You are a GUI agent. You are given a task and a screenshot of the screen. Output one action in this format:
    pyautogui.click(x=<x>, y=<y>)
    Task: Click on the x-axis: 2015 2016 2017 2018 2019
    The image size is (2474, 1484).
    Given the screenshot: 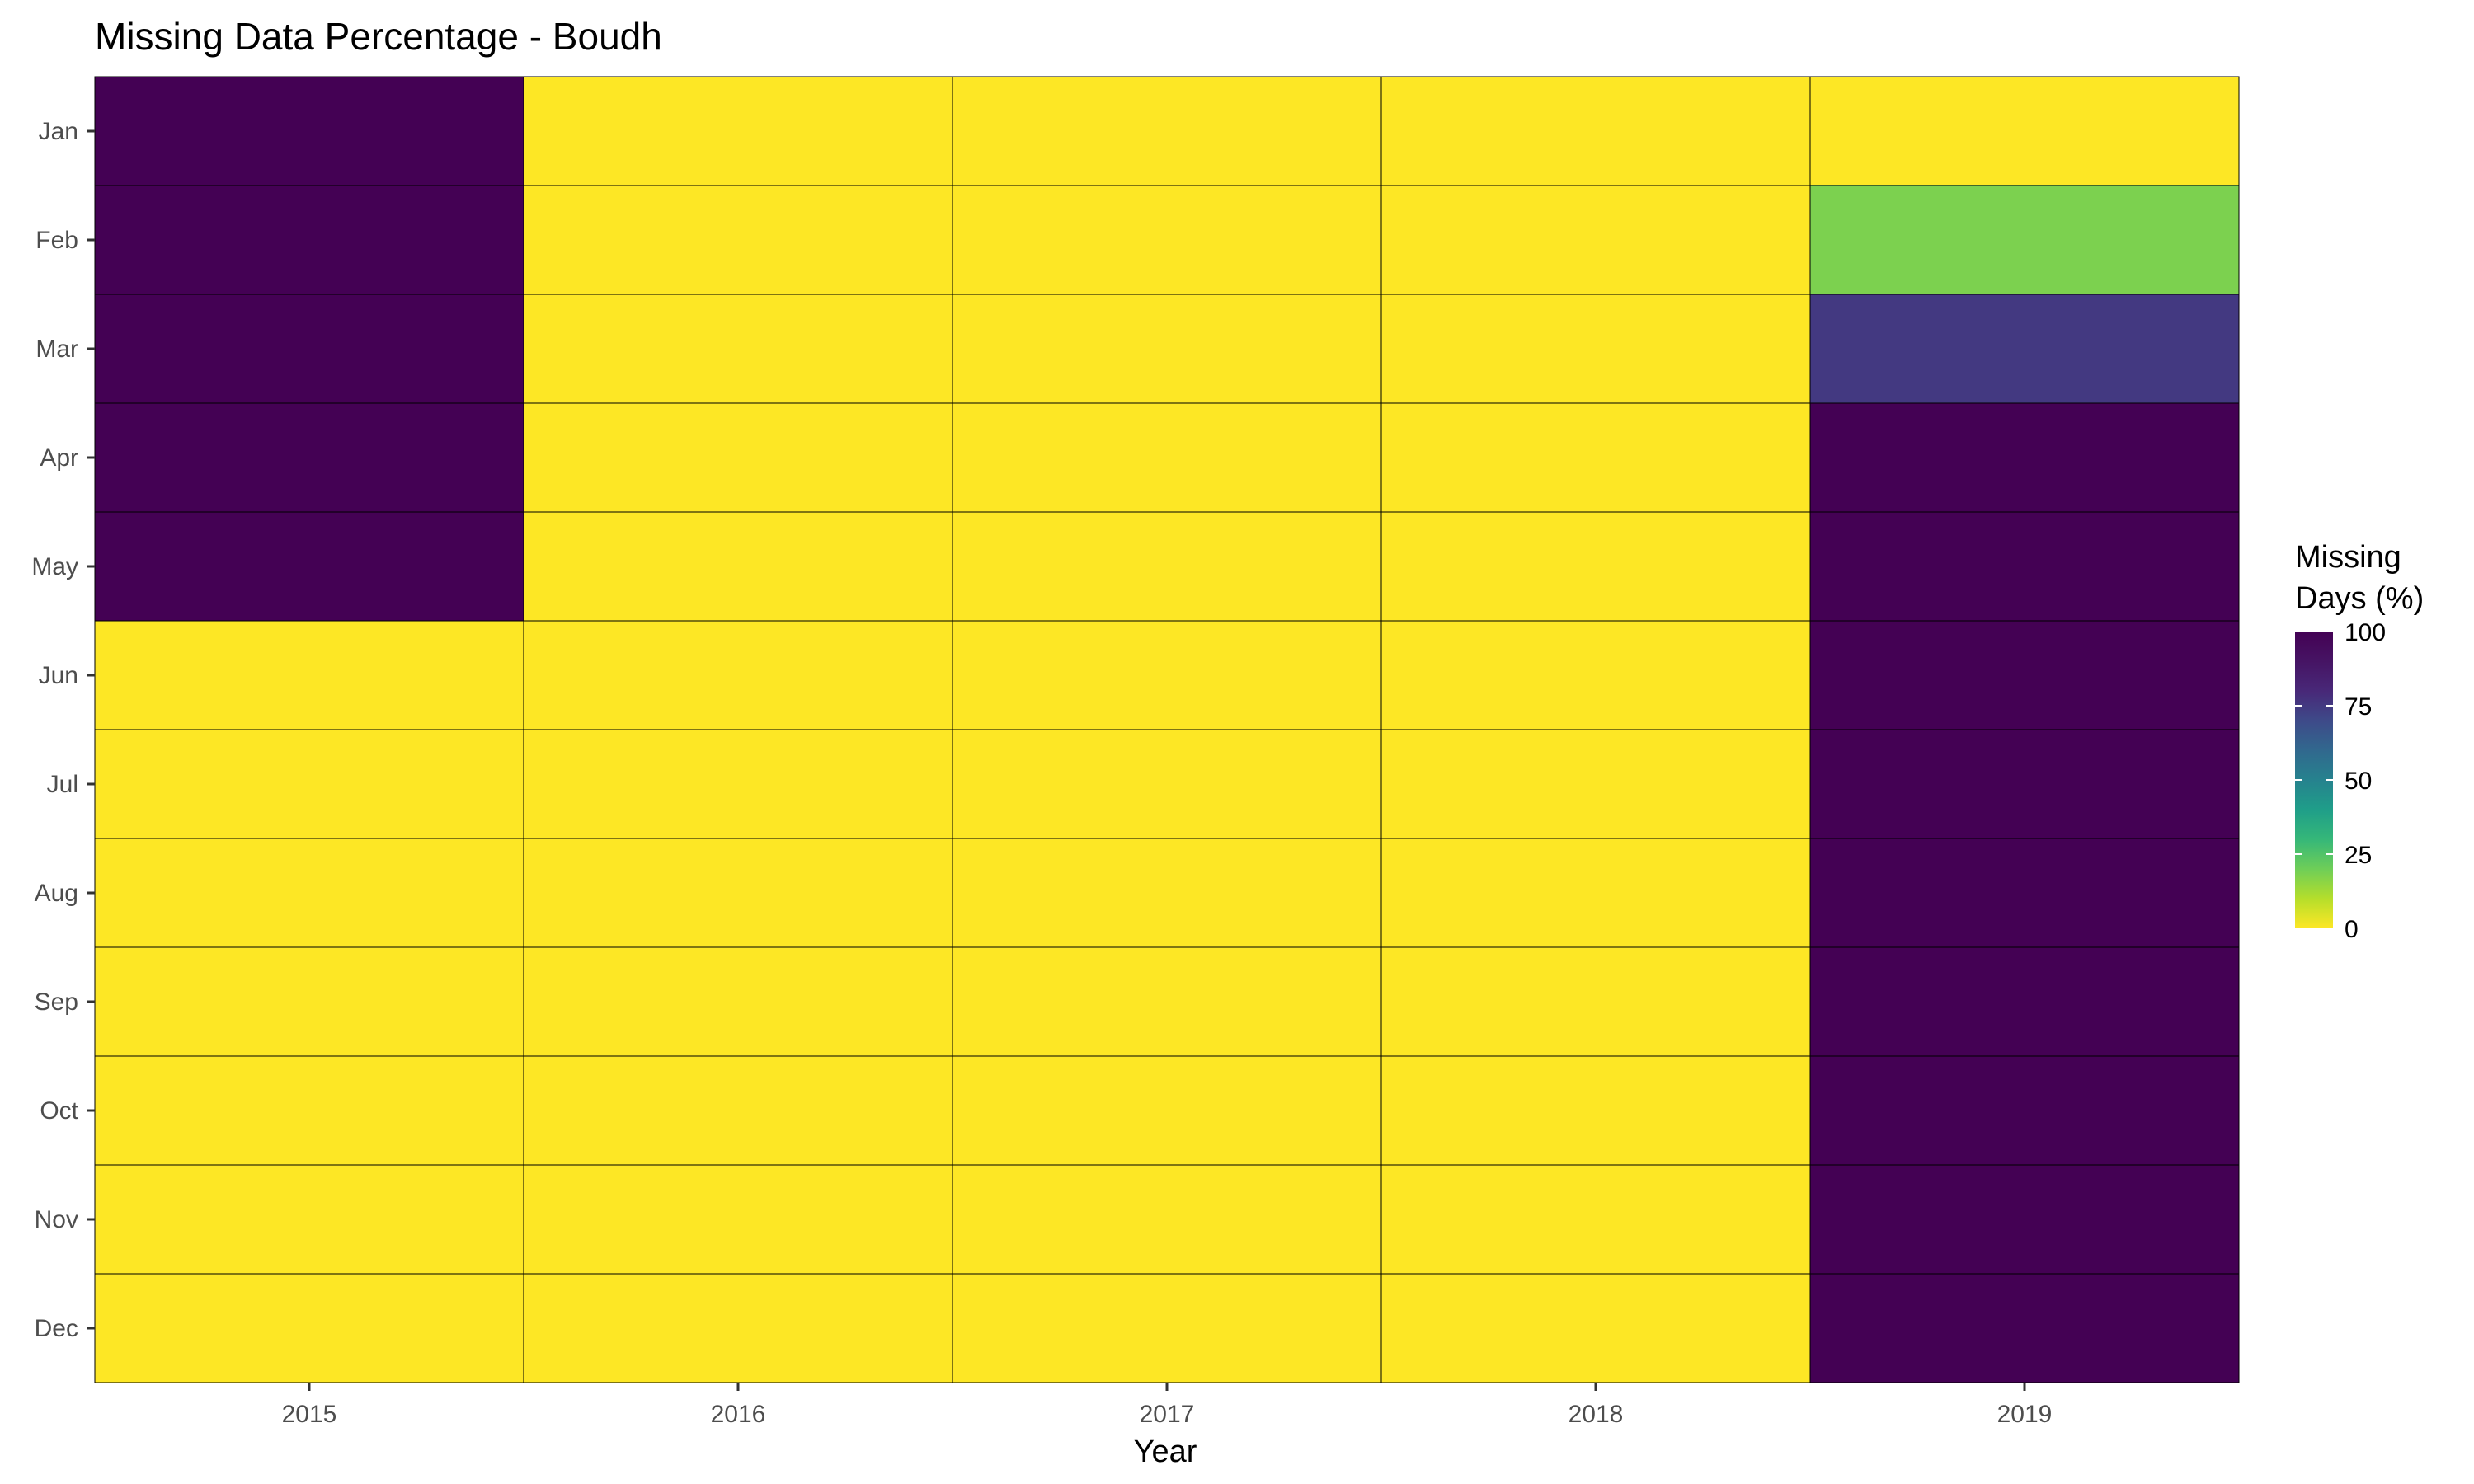 What is the action you would take?
    pyautogui.click(x=1167, y=1405)
    